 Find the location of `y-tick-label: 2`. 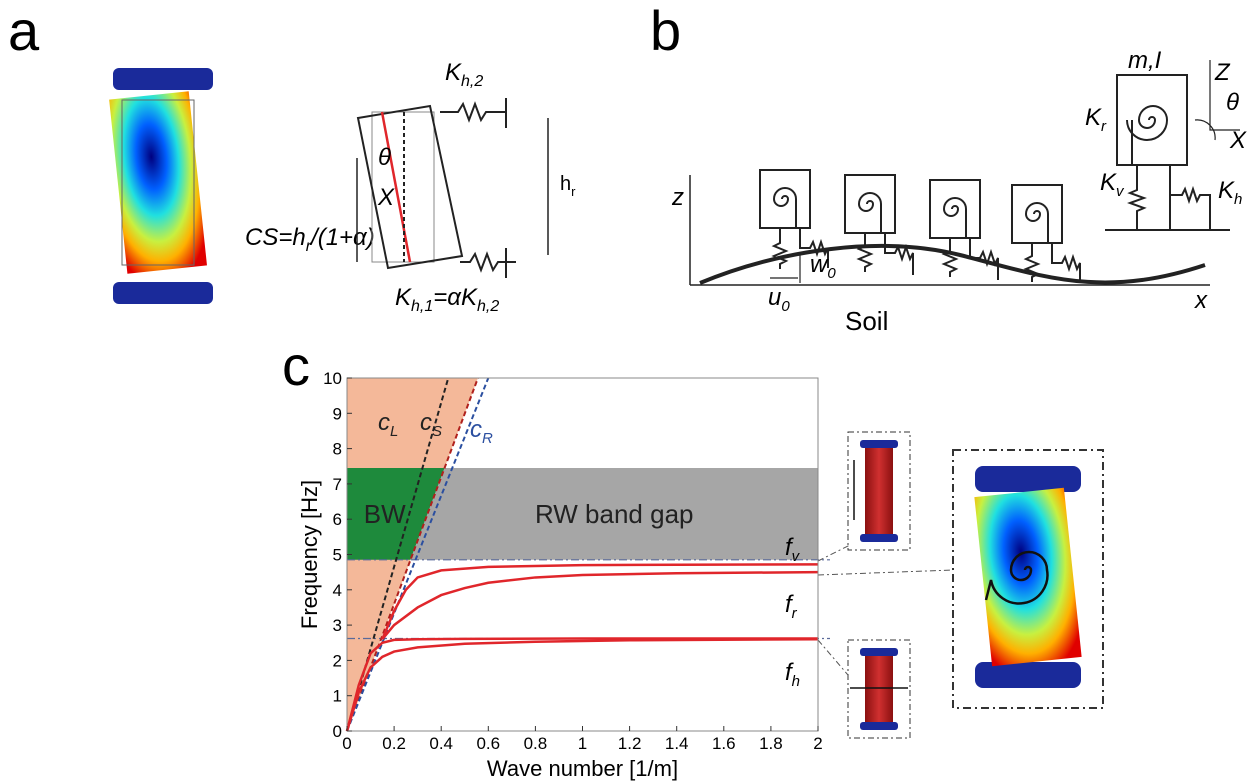

y-tick-label: 2 is located at coordinates (337, 660).